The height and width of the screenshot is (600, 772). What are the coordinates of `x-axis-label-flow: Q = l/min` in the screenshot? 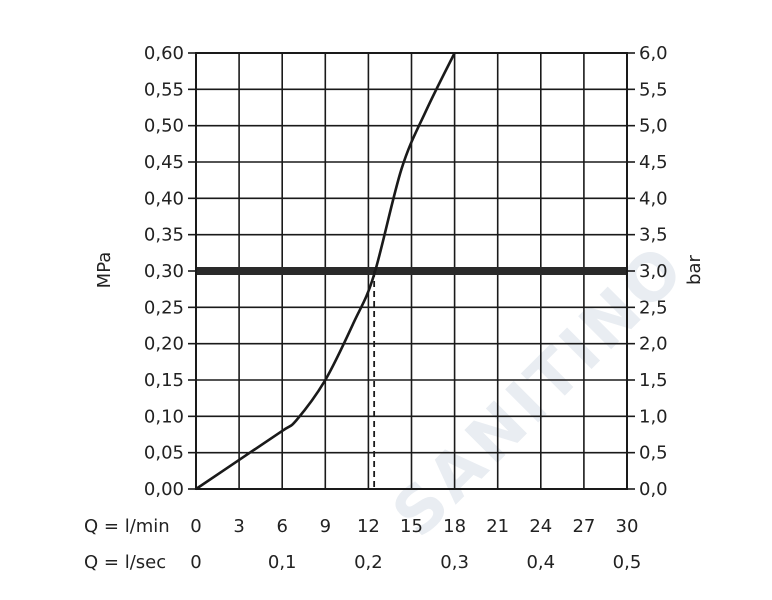 It's located at (127, 526).